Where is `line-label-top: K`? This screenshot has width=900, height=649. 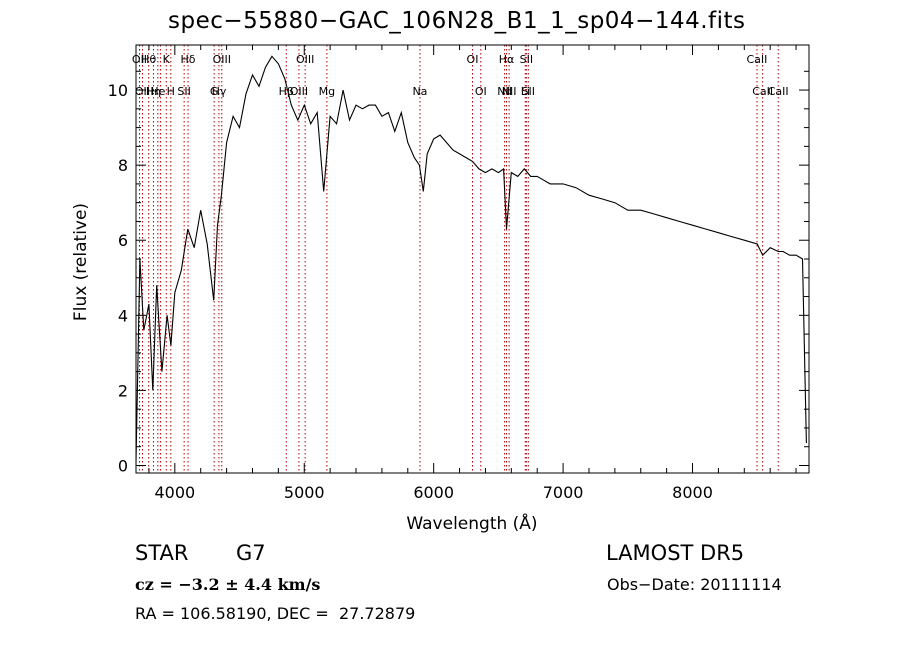
line-label-top: K is located at coordinates (167, 59).